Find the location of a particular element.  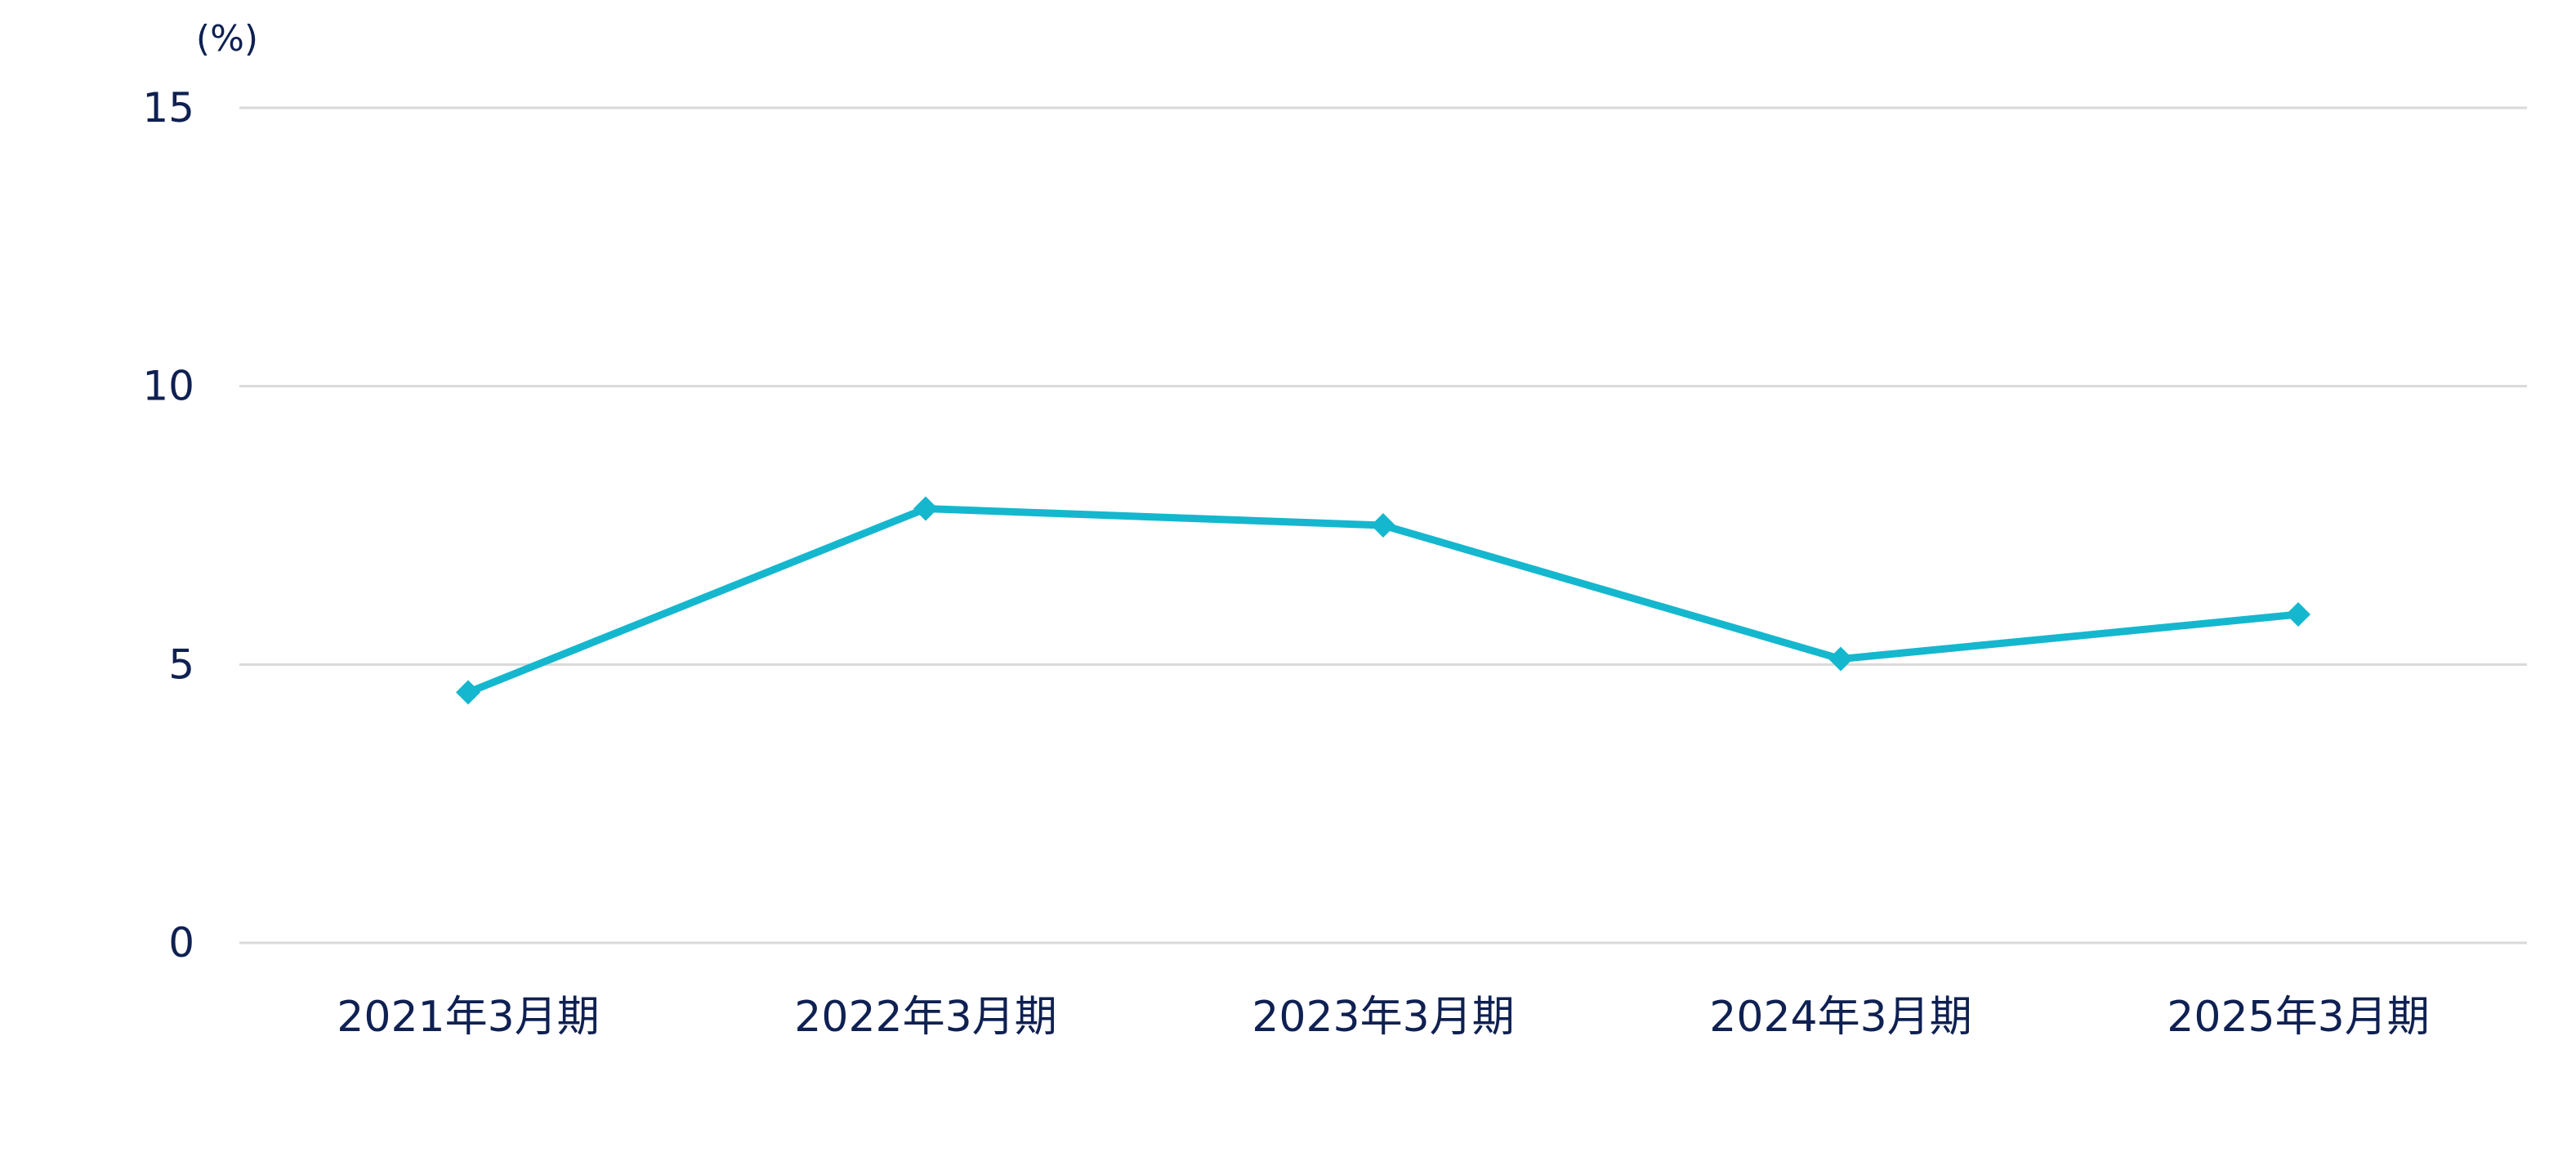

y-axis-ticks: 0 5 10 15 is located at coordinates (168, 525).